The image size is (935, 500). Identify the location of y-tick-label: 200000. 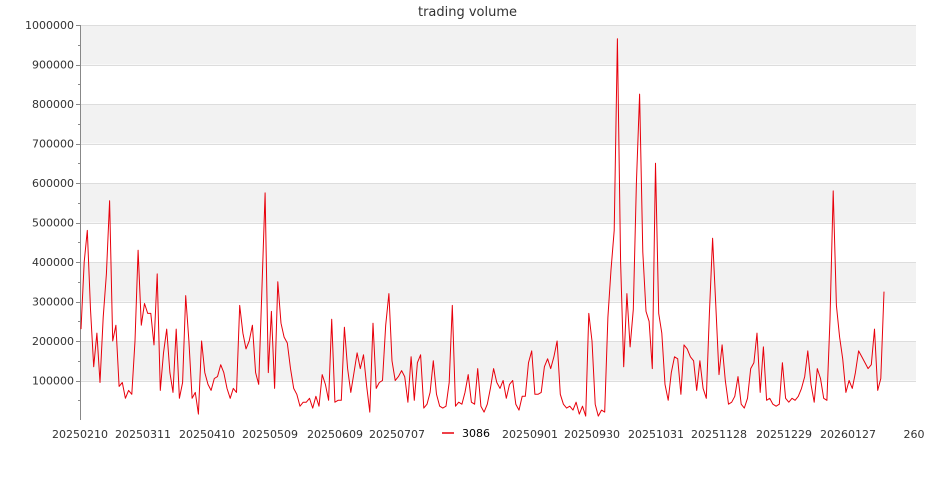
(53, 341).